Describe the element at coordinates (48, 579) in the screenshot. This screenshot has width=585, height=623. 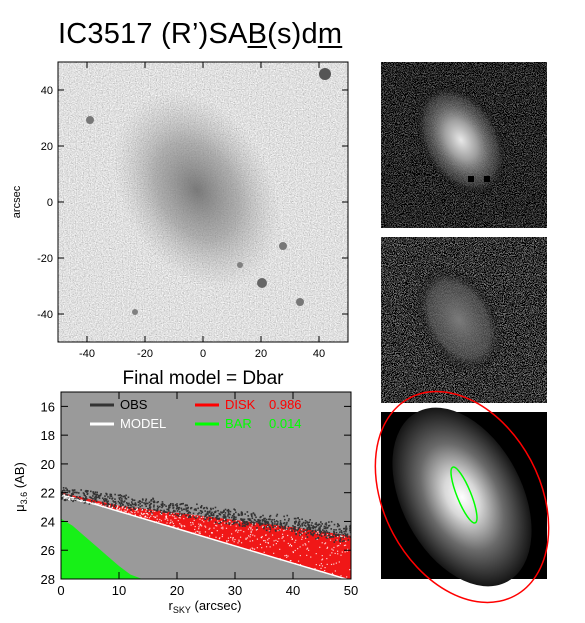
I see `plot-ytick-label: 28` at that location.